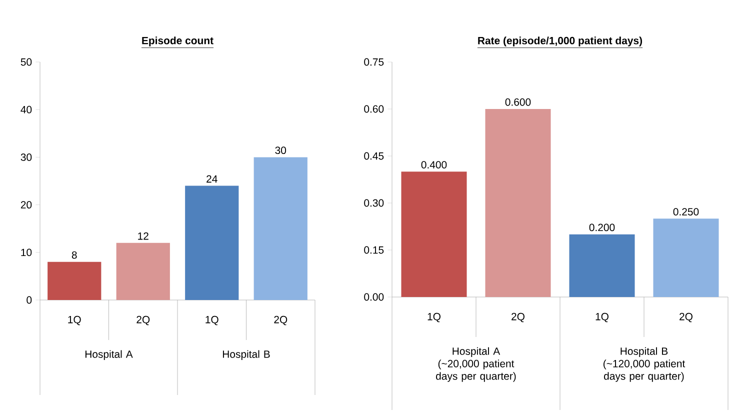  Describe the element at coordinates (26, 205) in the screenshot. I see `y-tick-label: 20` at that location.